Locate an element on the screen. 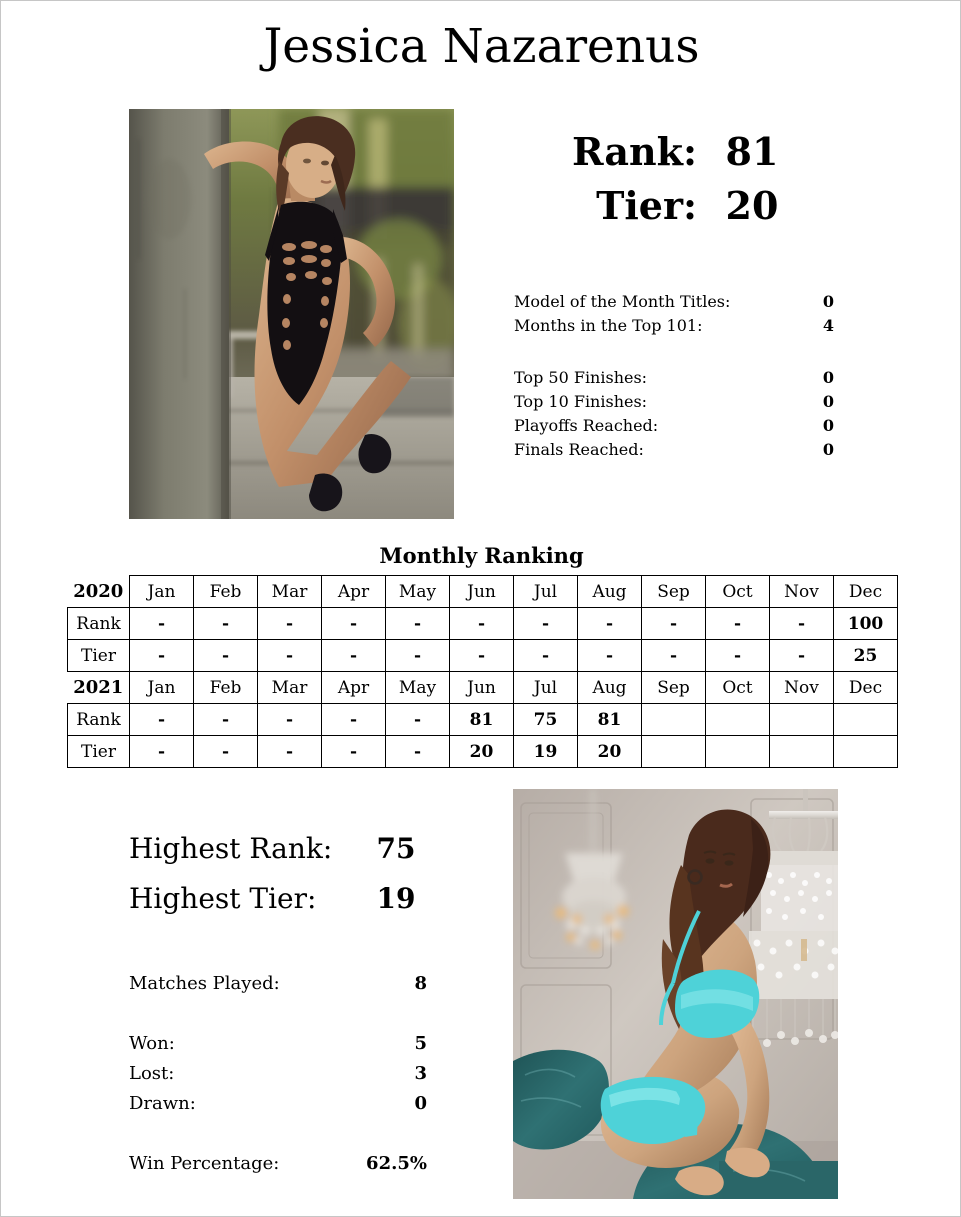 Image resolution: width=961 pixels, height=1217 pixels. cell-tier-2020-mar: - is located at coordinates (289, 655).